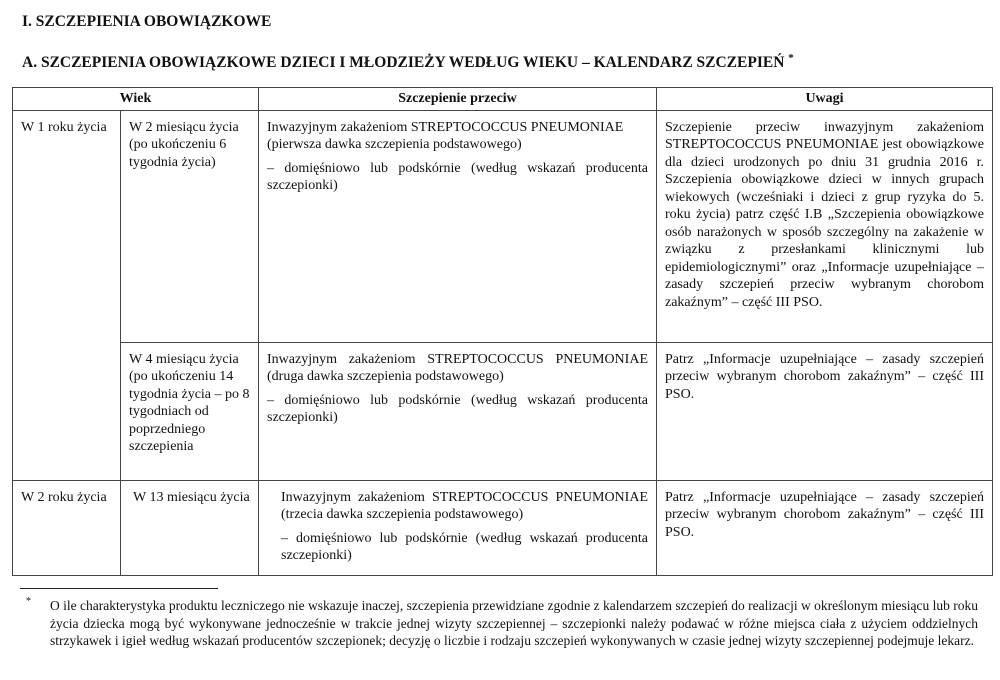  I want to click on header-vaccine: Szczepienie przeciw, so click(457, 99).